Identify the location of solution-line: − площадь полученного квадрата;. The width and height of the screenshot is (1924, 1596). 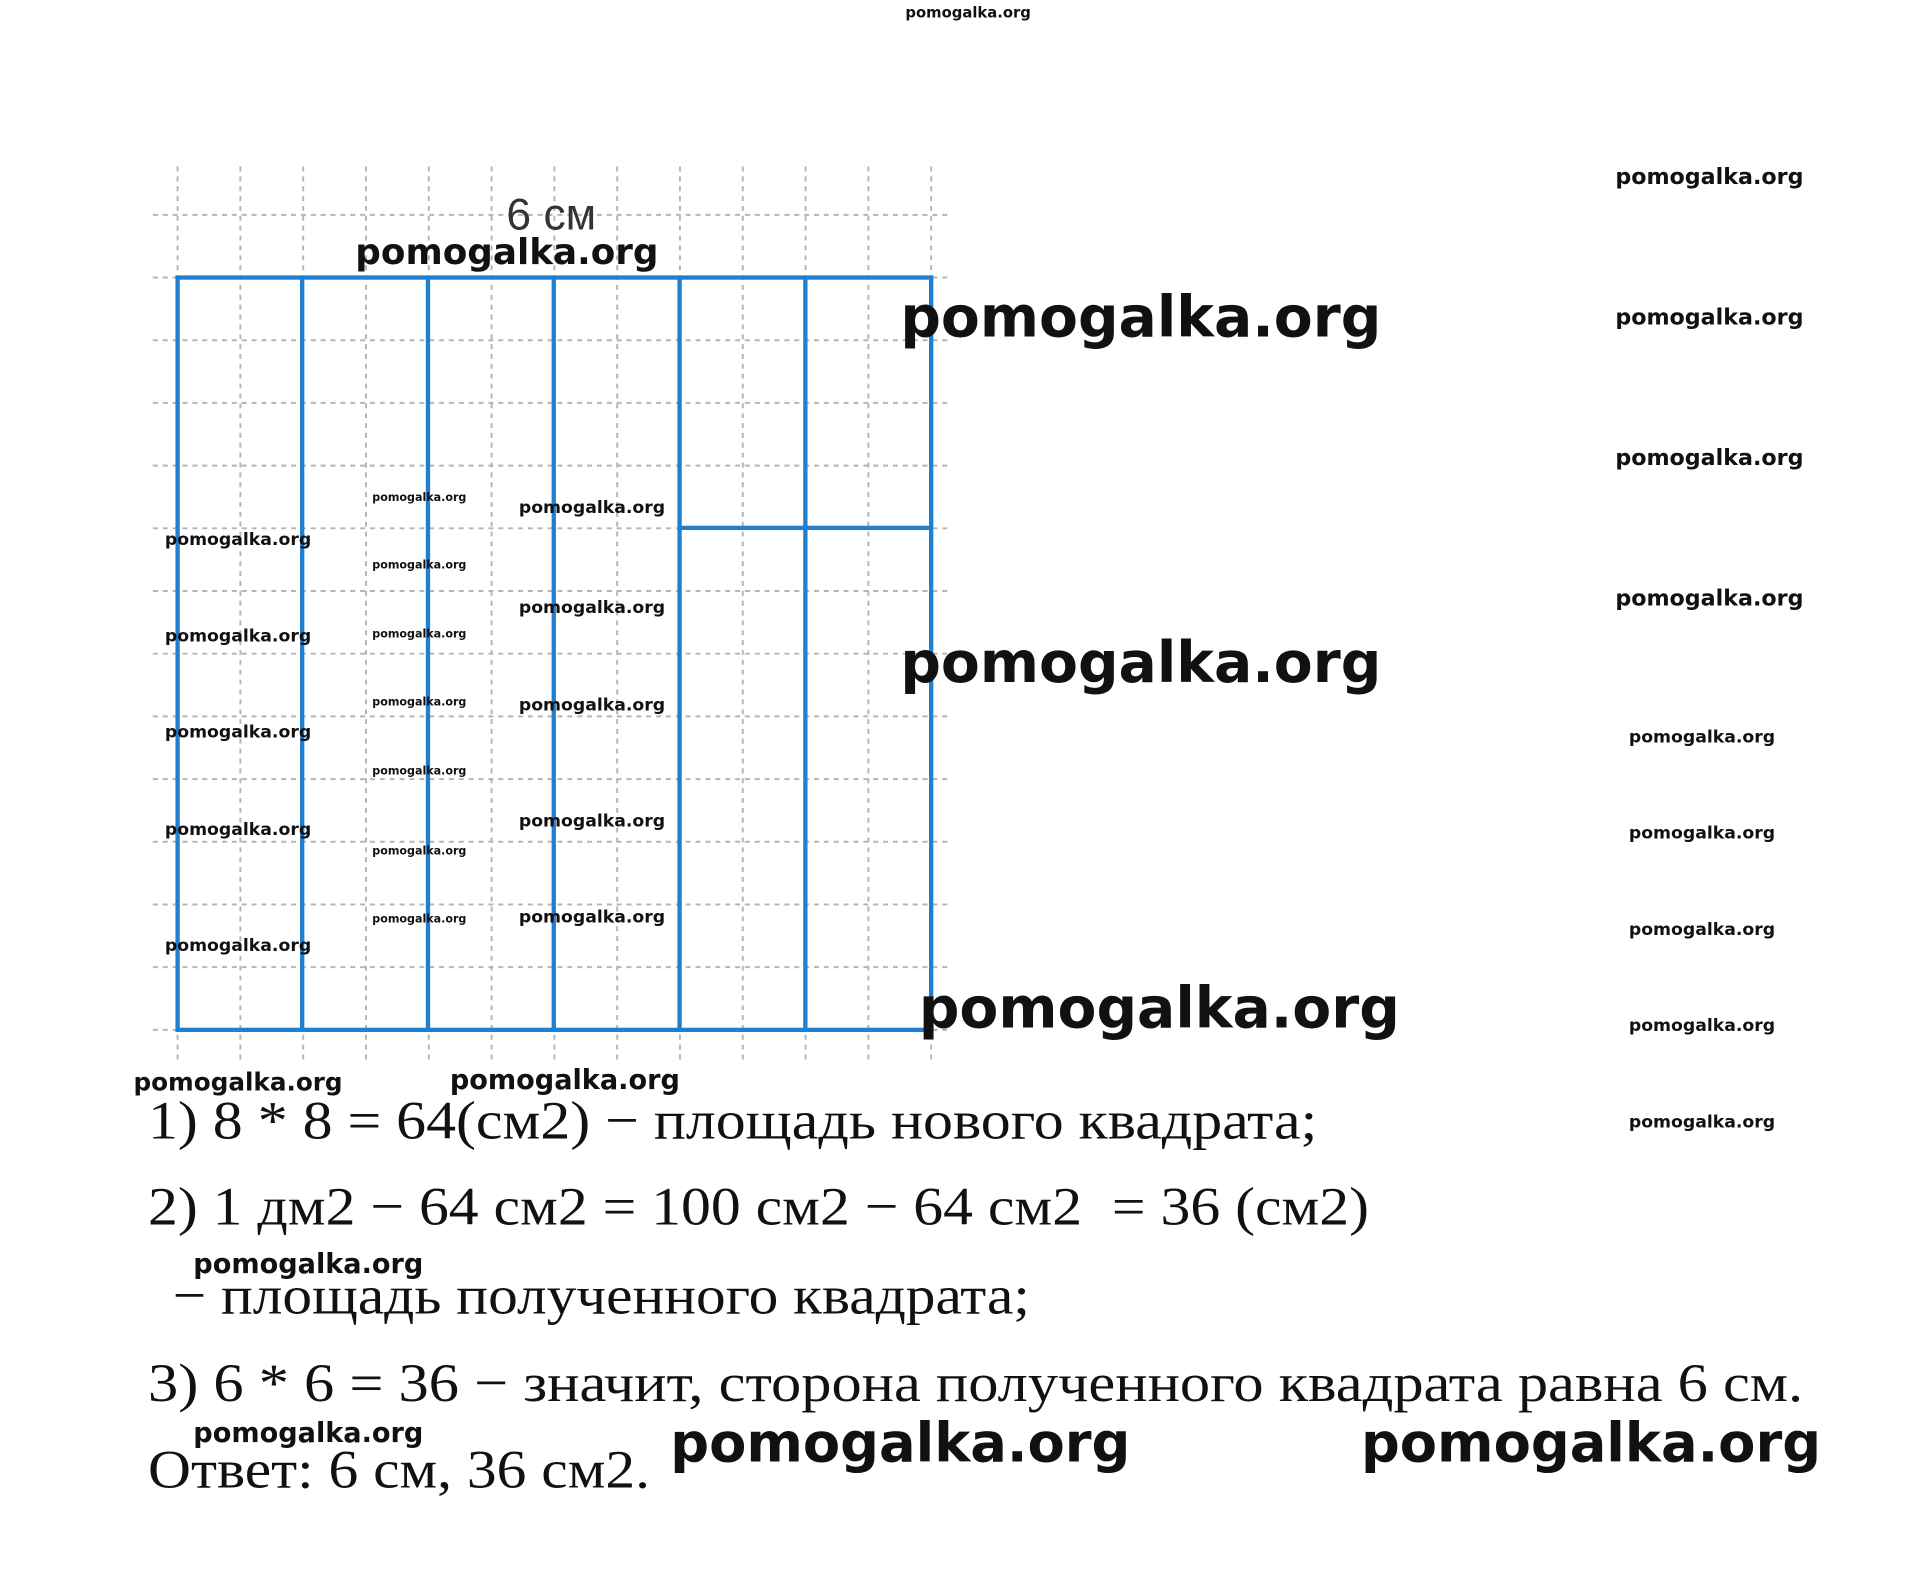
(594, 1296).